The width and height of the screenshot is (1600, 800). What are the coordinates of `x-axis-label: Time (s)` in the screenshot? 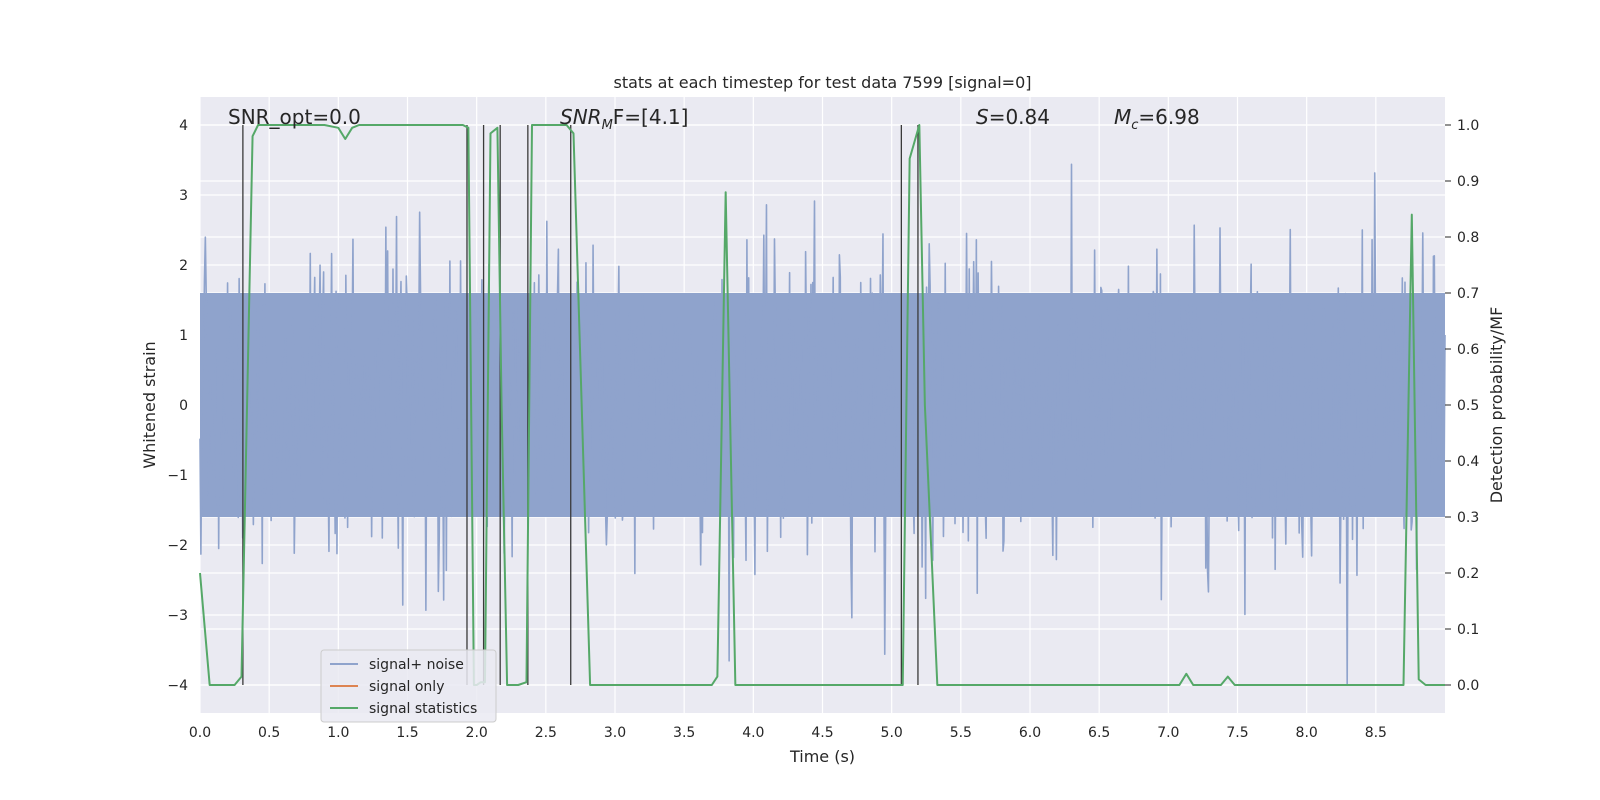 It's located at (822, 756).